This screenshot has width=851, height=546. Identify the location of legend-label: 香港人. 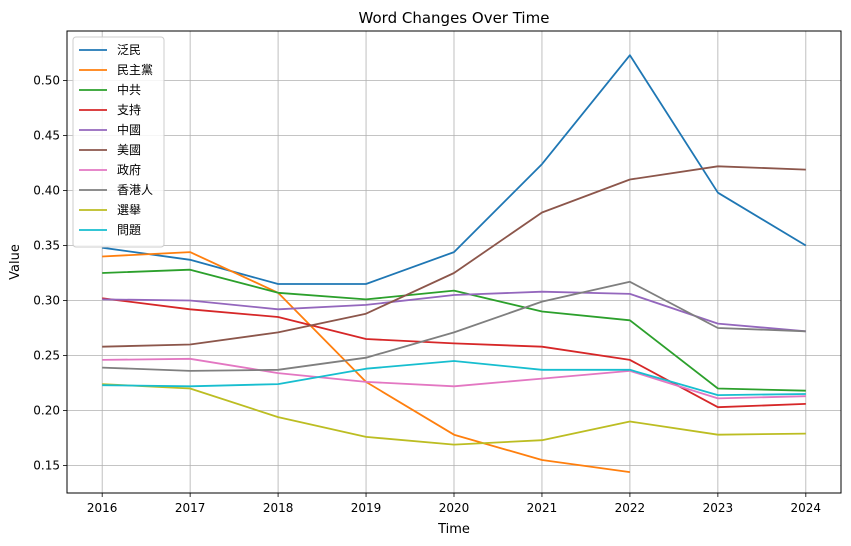
(135, 190).